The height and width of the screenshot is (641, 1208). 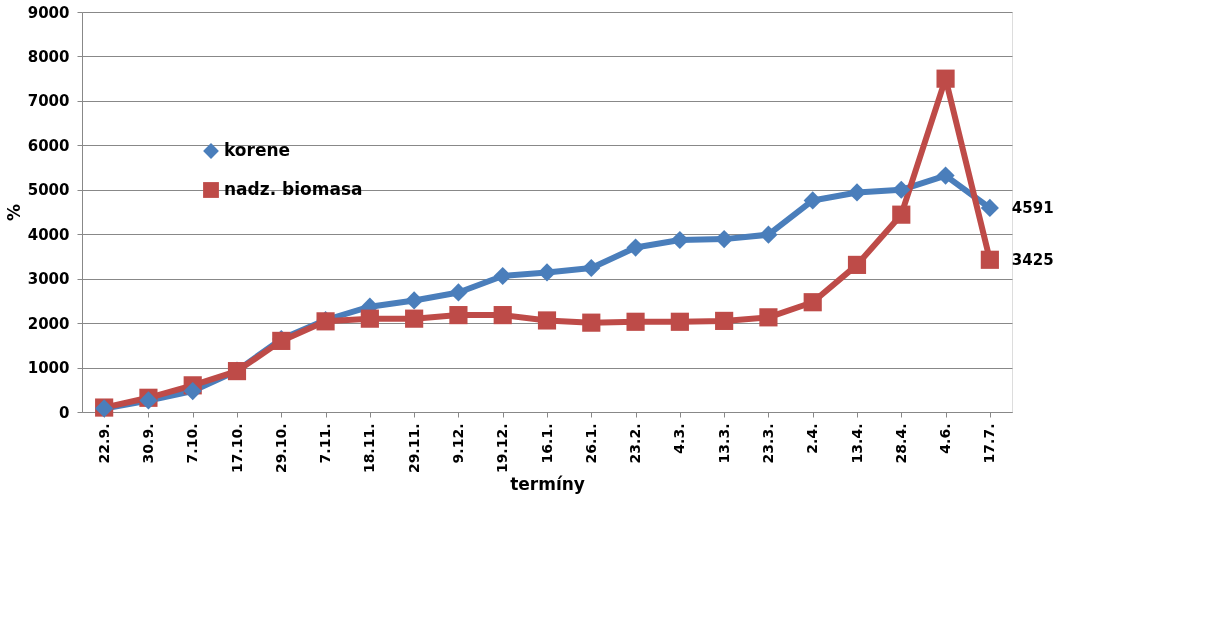 What do you see at coordinates (48, 145) in the screenshot?
I see `y-tick-label: 6000` at bounding box center [48, 145].